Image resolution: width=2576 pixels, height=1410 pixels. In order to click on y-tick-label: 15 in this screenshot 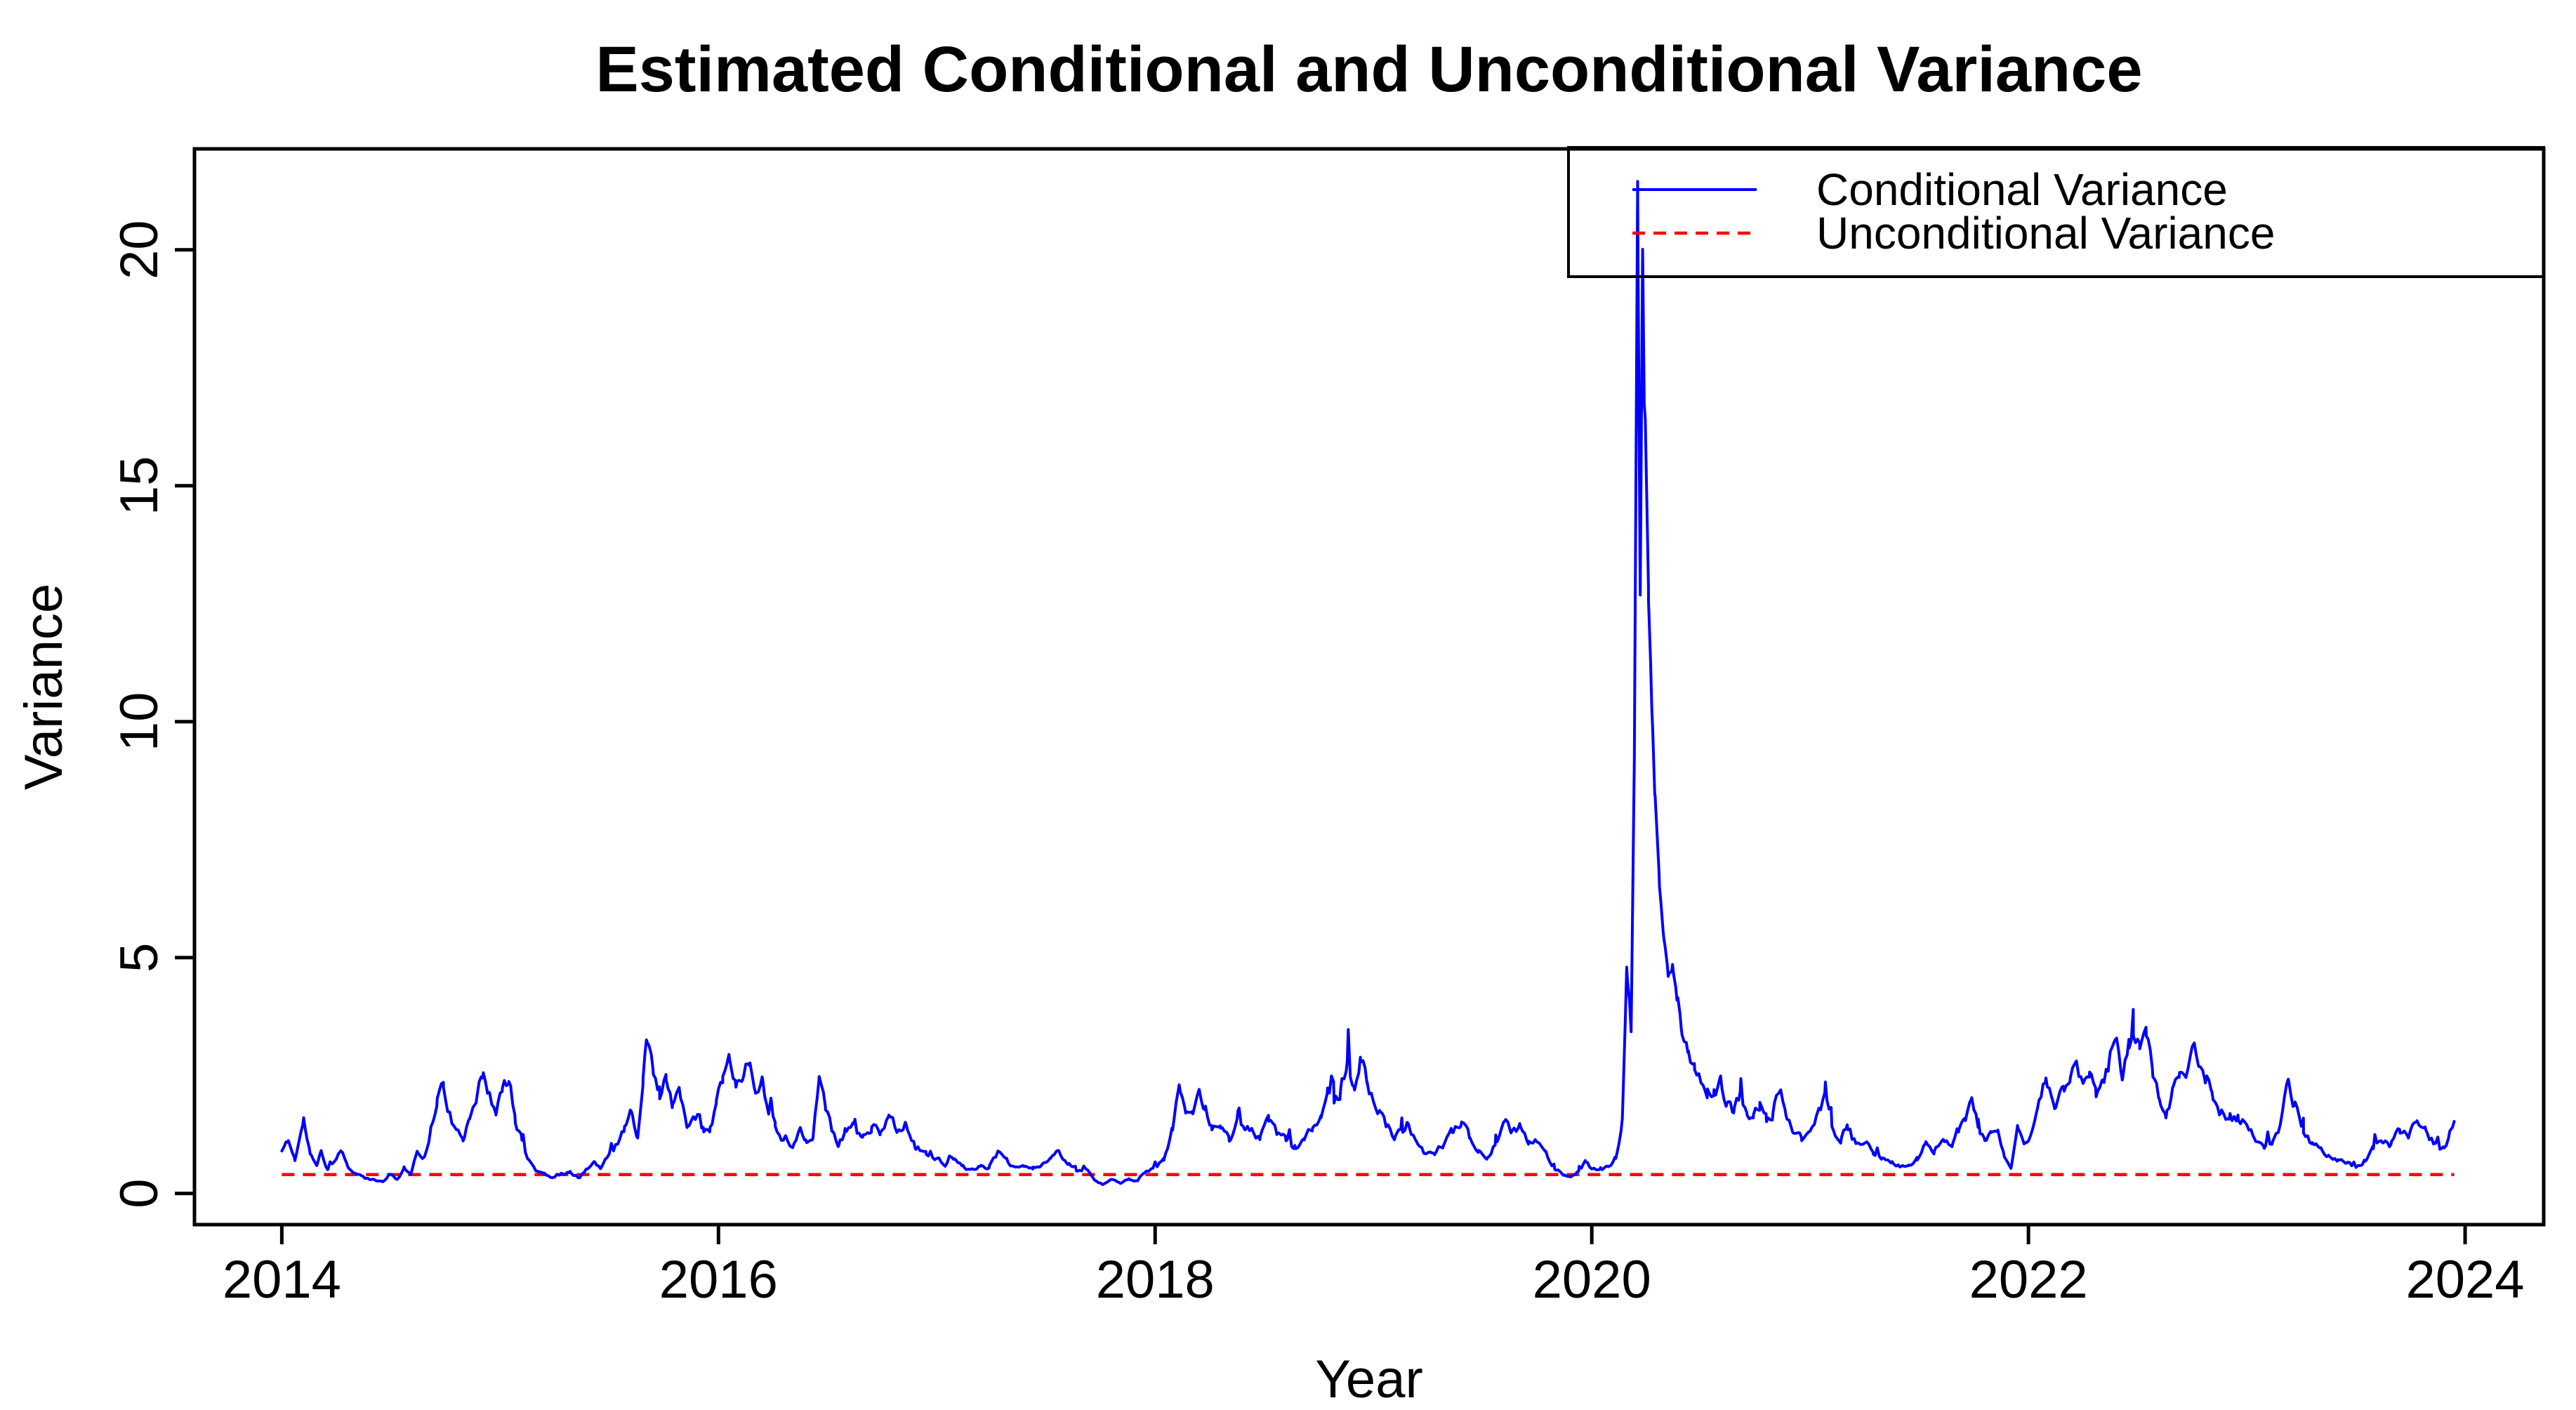, I will do `click(139, 486)`.